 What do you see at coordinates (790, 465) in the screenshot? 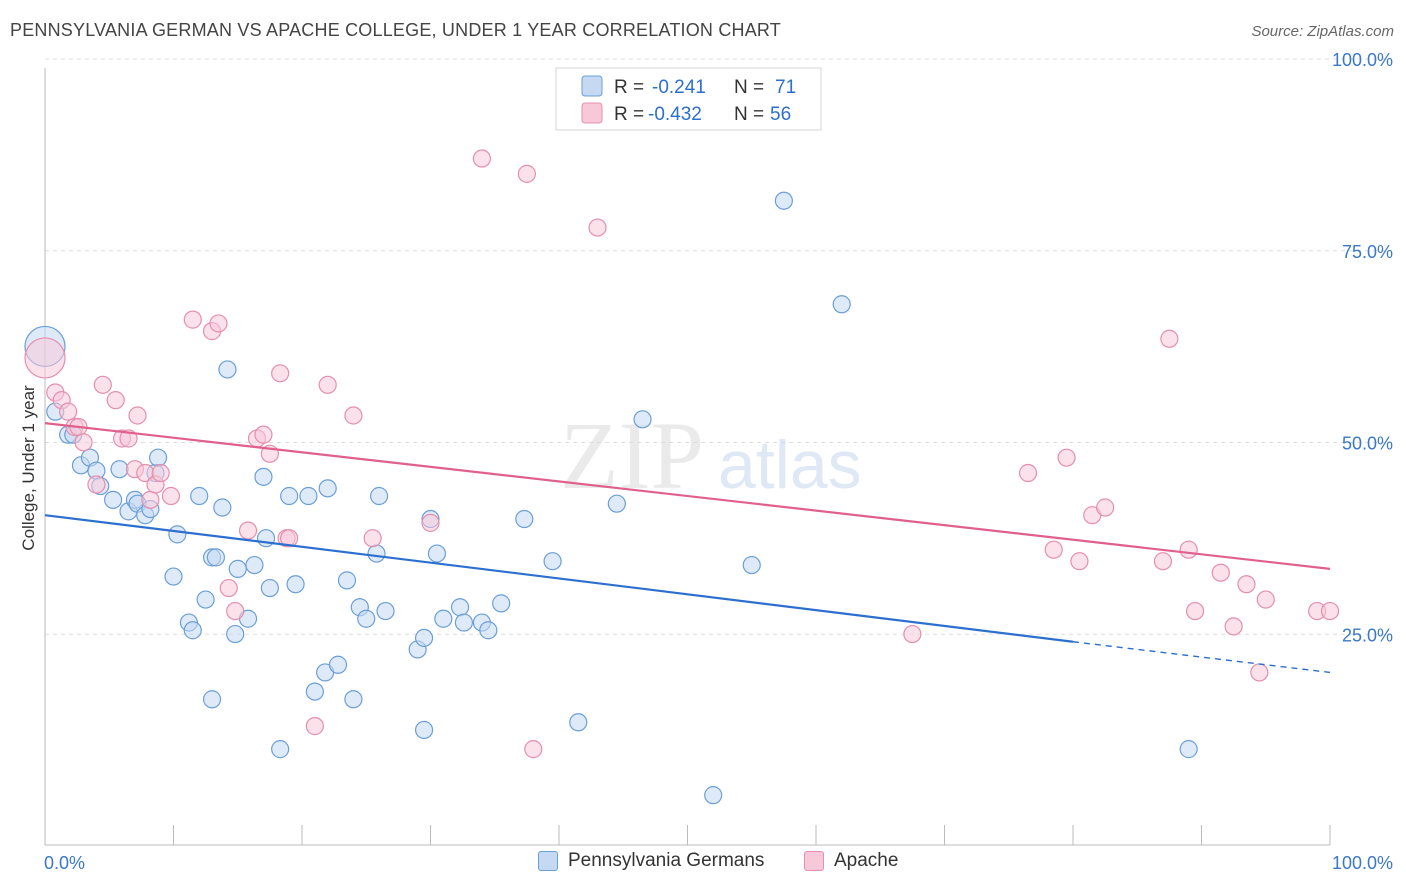
I see `watermark-atlas: atlas` at bounding box center [790, 465].